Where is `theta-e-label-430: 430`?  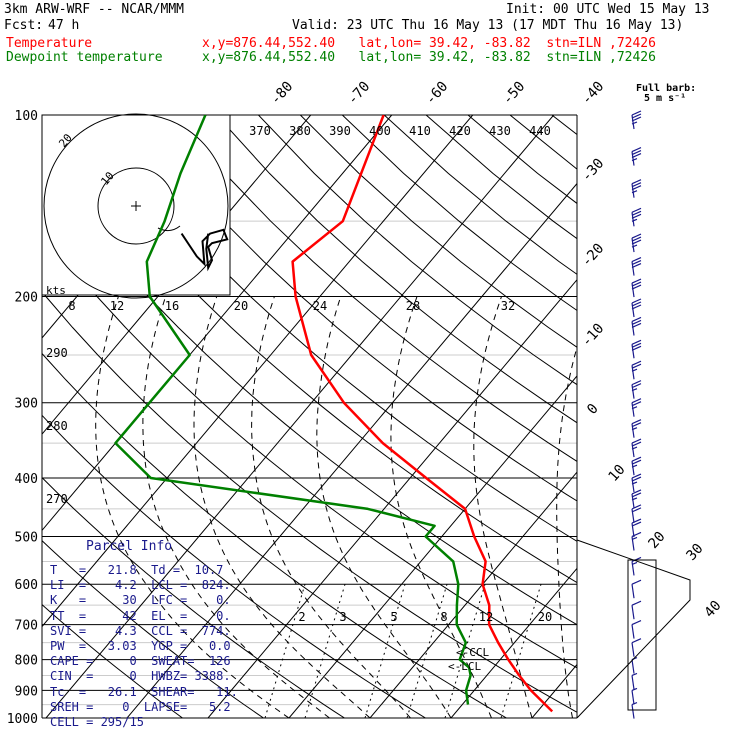 theta-e-label-430: 430 is located at coordinates (500, 131).